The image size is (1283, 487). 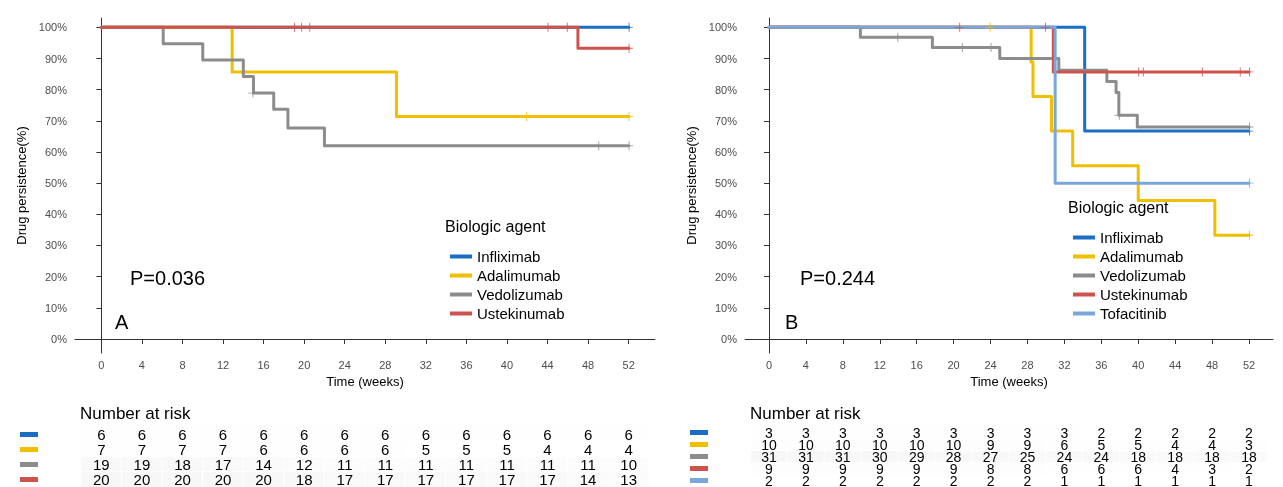 What do you see at coordinates (122, 322) in the screenshot?
I see `annotation: A` at bounding box center [122, 322].